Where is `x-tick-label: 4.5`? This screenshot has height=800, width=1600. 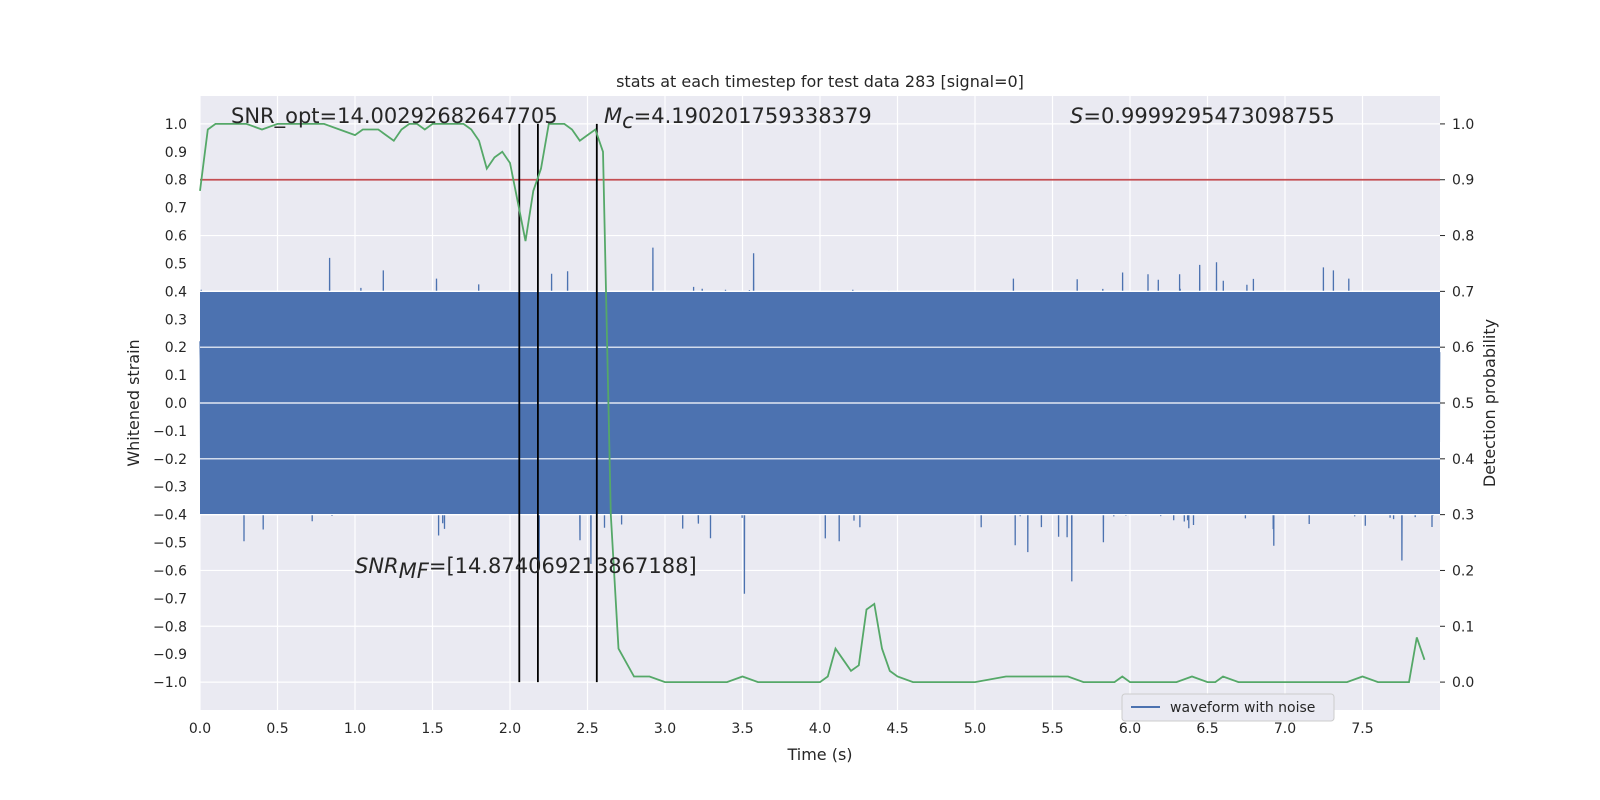 x-tick-label: 4.5 is located at coordinates (897, 729).